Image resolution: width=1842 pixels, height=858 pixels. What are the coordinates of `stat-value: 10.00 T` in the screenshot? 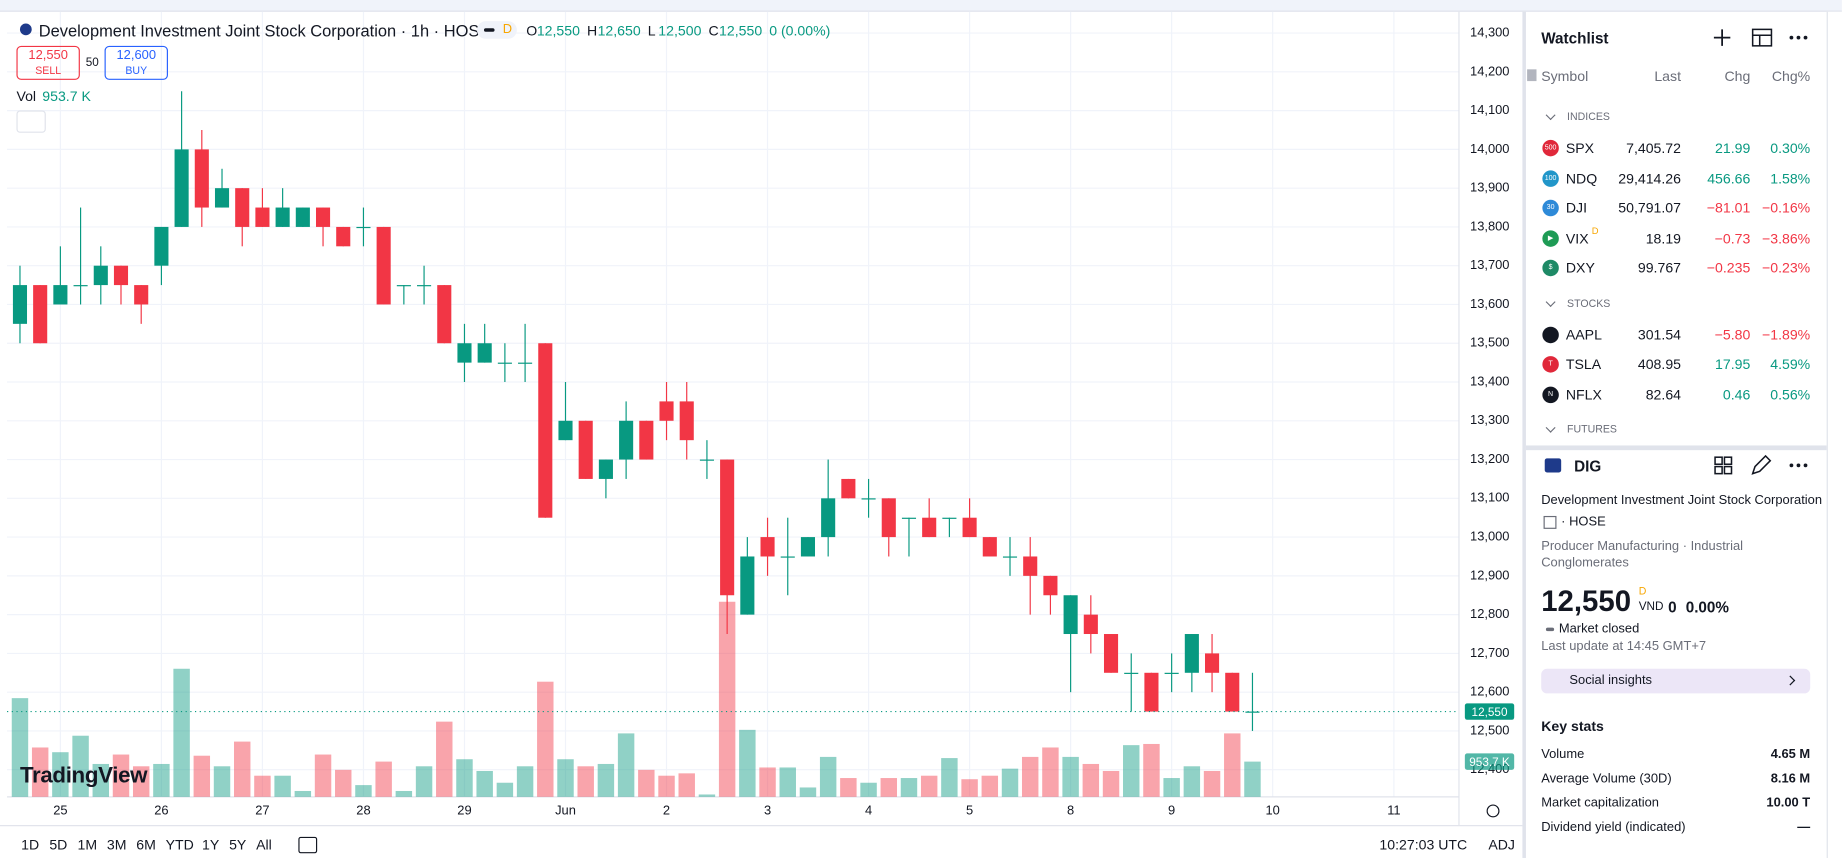 It's located at (1788, 802).